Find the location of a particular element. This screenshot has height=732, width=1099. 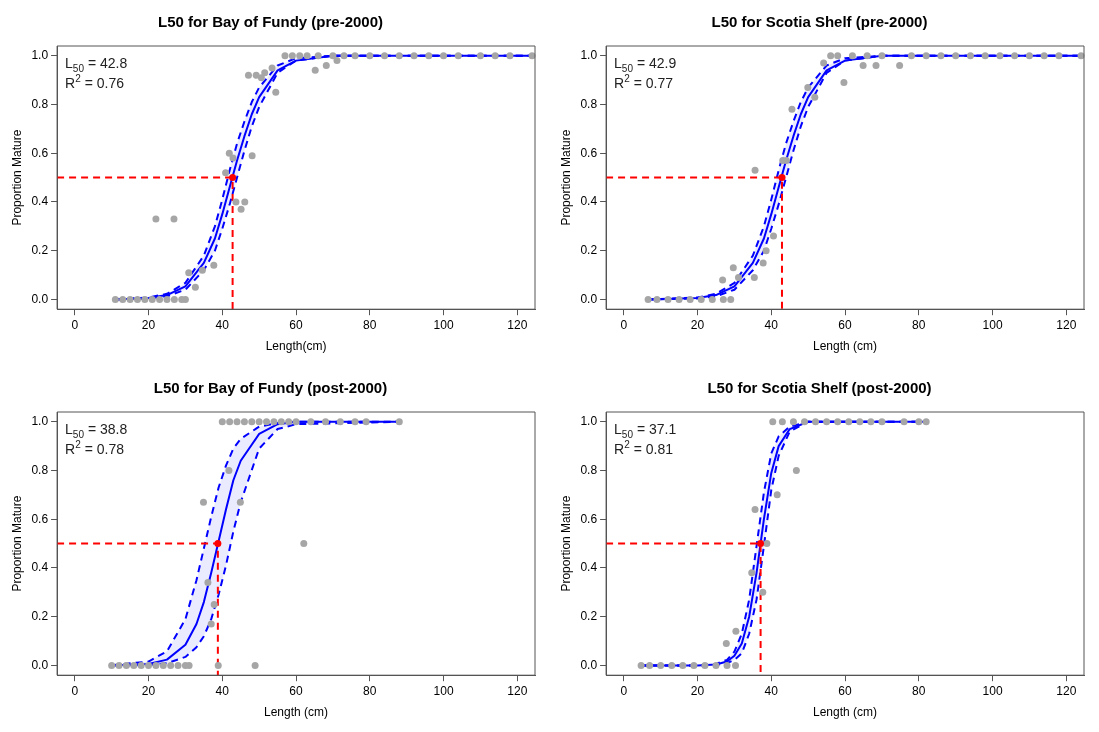

y-tick-label: 0.6 is located at coordinates (589, 518).